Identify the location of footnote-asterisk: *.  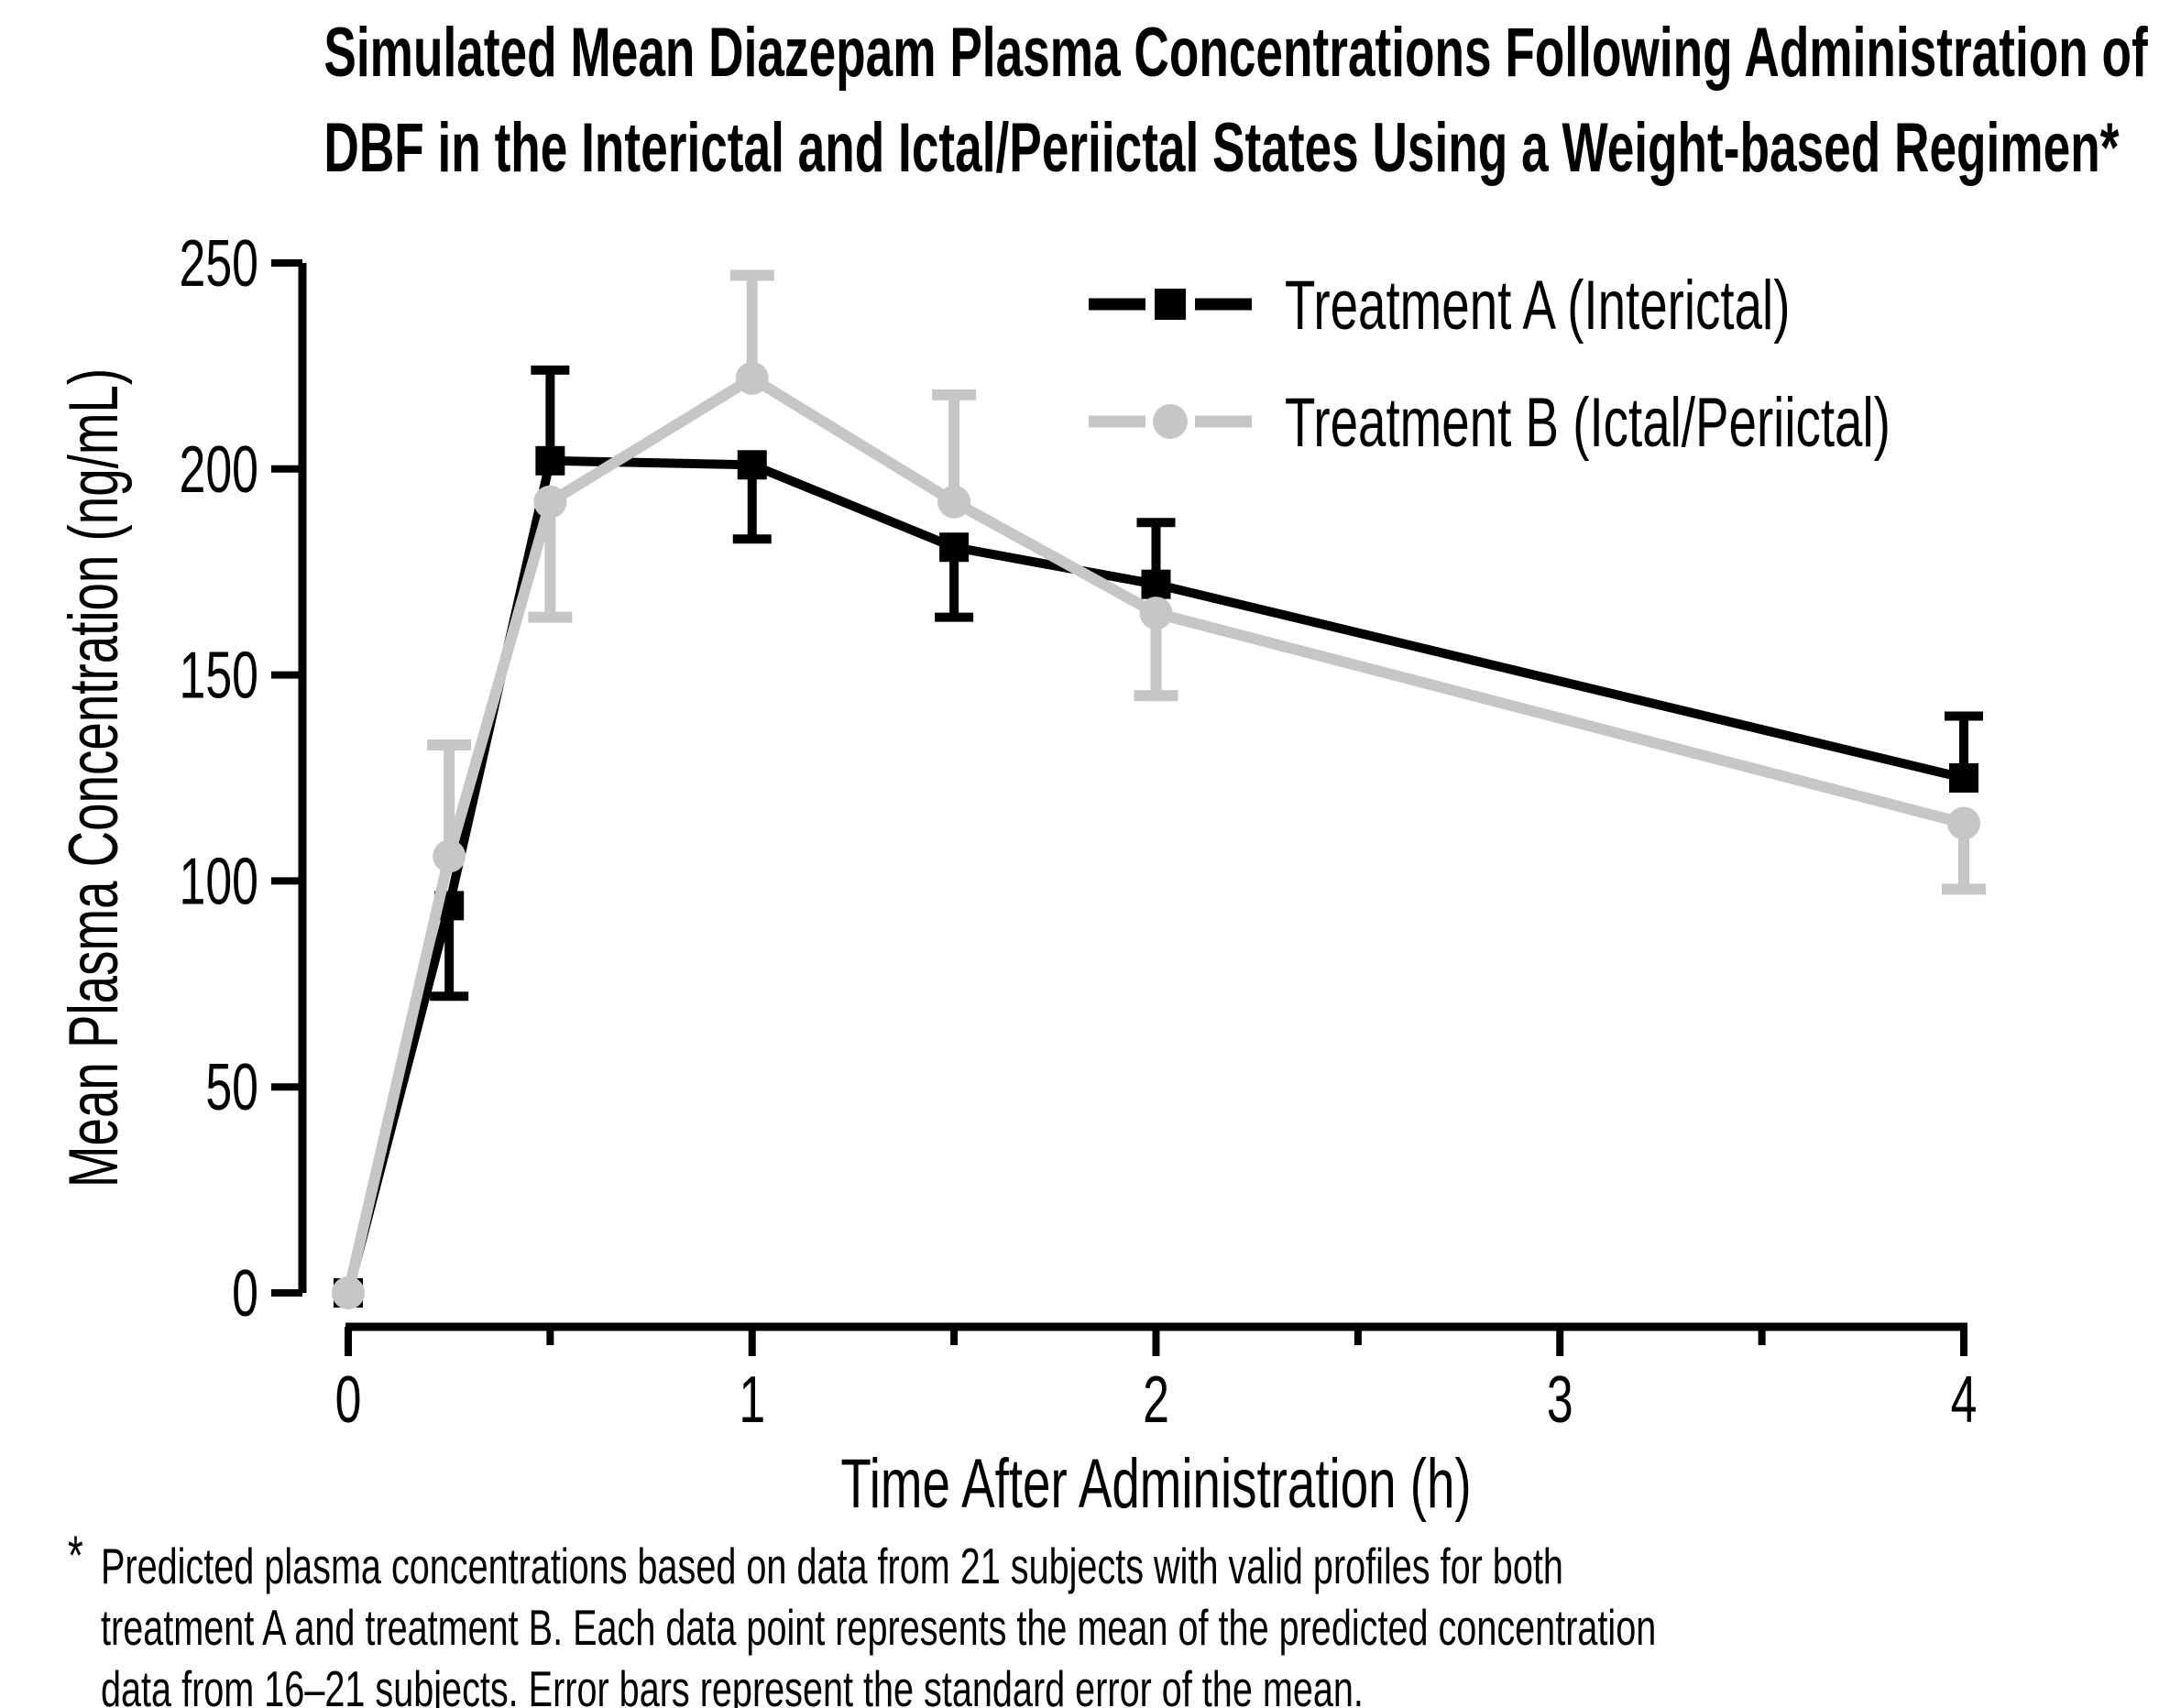
(75, 1555).